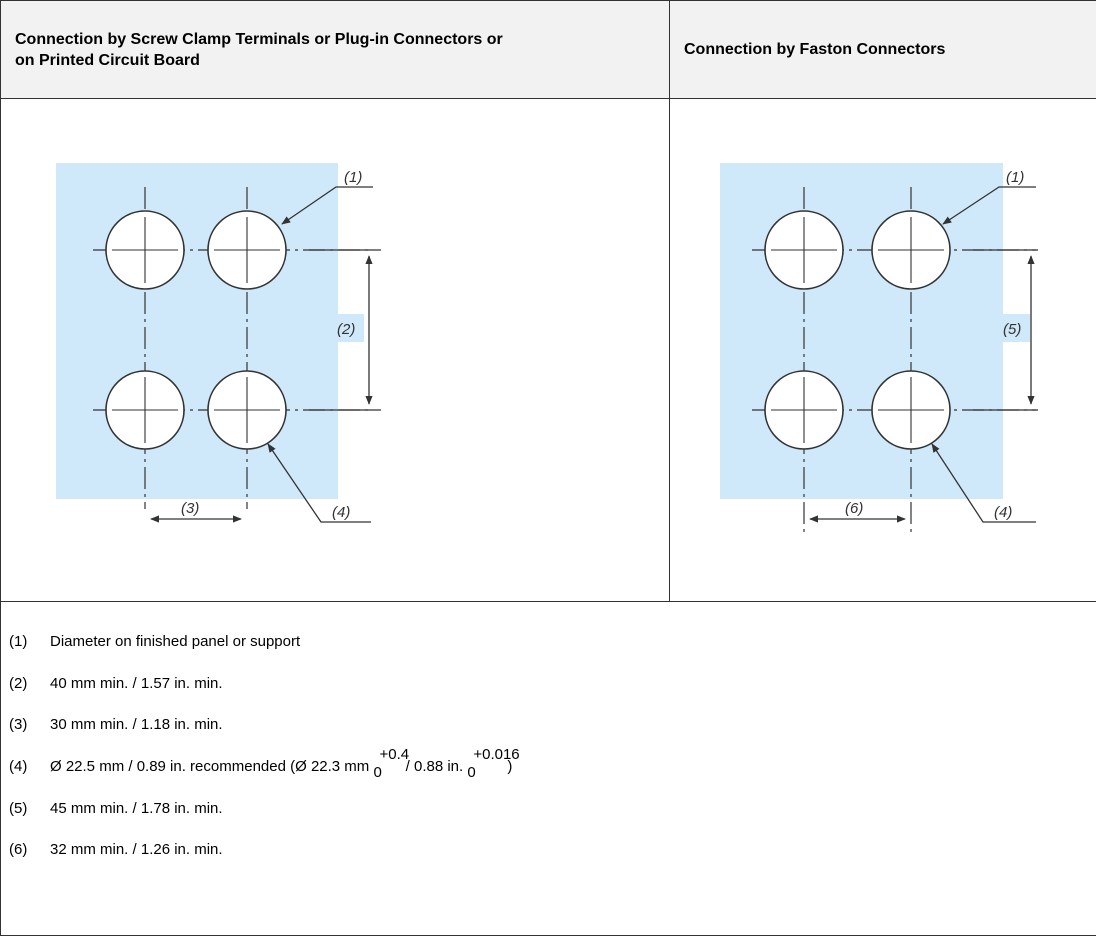  Describe the element at coordinates (854, 508) in the screenshot. I see `label-horizontal-spacing: (6)` at that location.